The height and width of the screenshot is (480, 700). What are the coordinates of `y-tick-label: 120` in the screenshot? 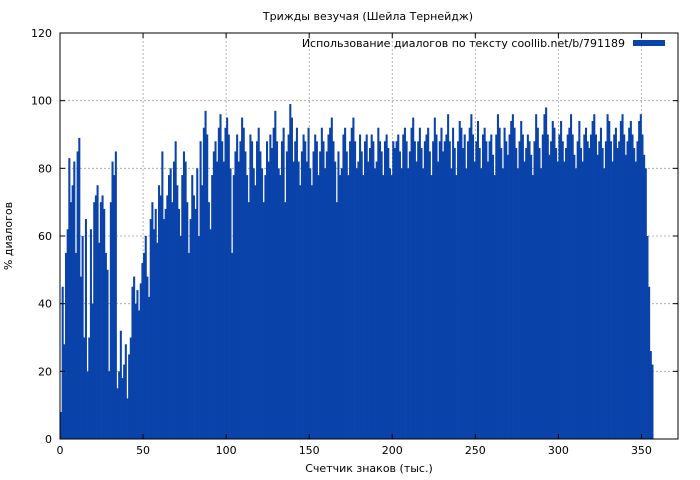 It's located at (41, 33).